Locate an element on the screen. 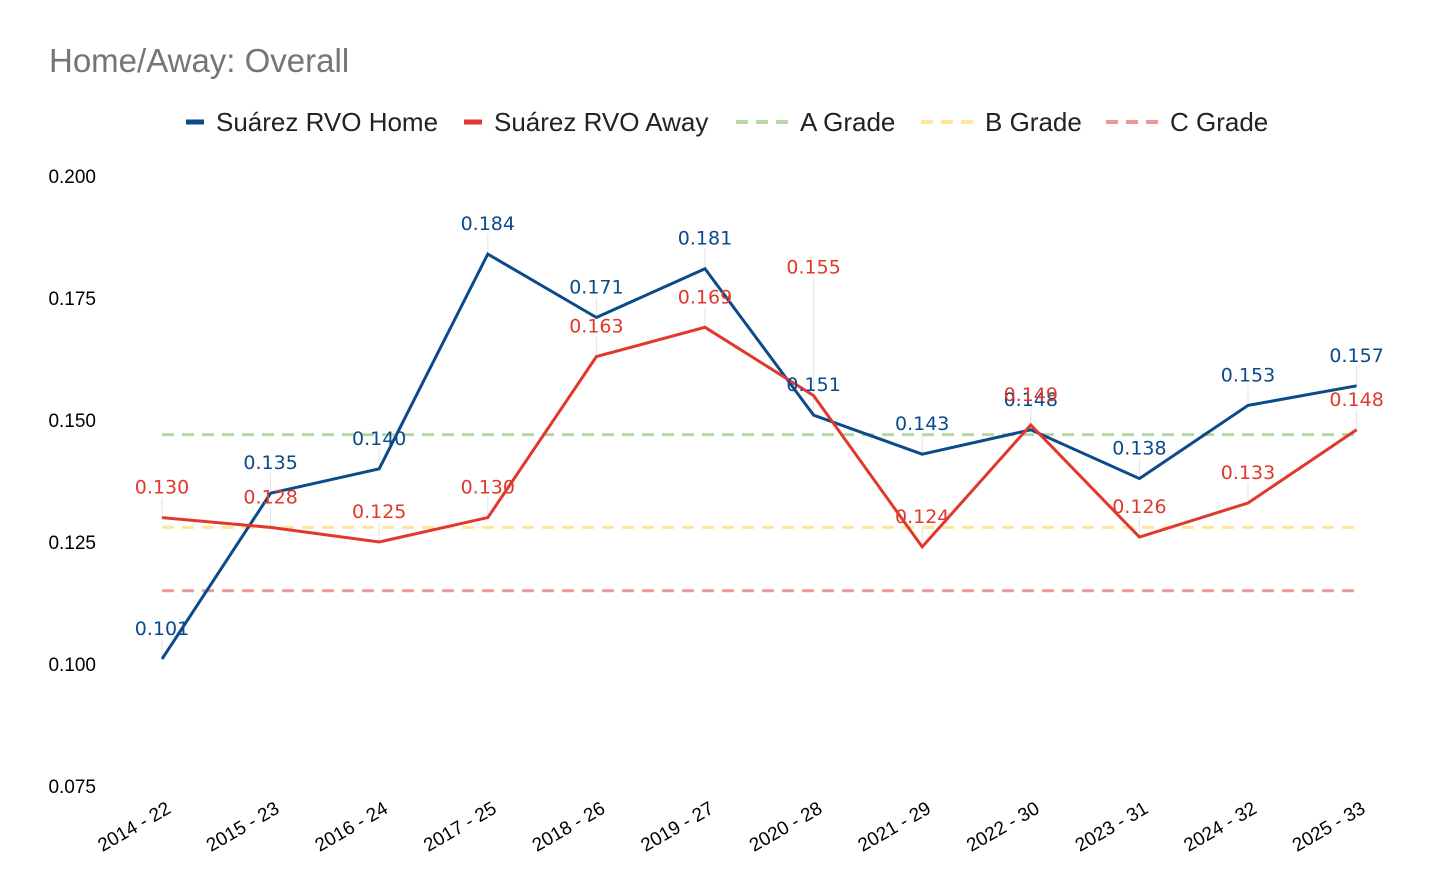  data-label-home: 0.157 is located at coordinates (1356, 356).